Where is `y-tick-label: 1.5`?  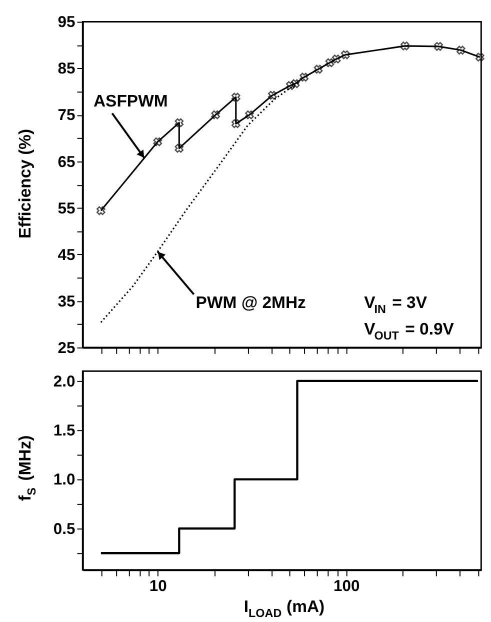
y-tick-label: 1.5 is located at coordinates (64, 431).